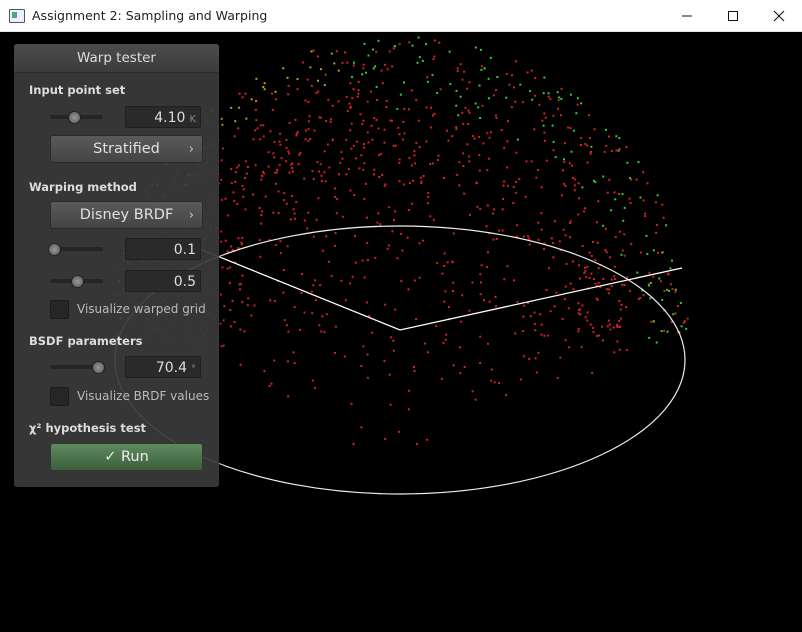 The height and width of the screenshot is (632, 802). I want to click on param2-field: 0.5, so click(163, 281).